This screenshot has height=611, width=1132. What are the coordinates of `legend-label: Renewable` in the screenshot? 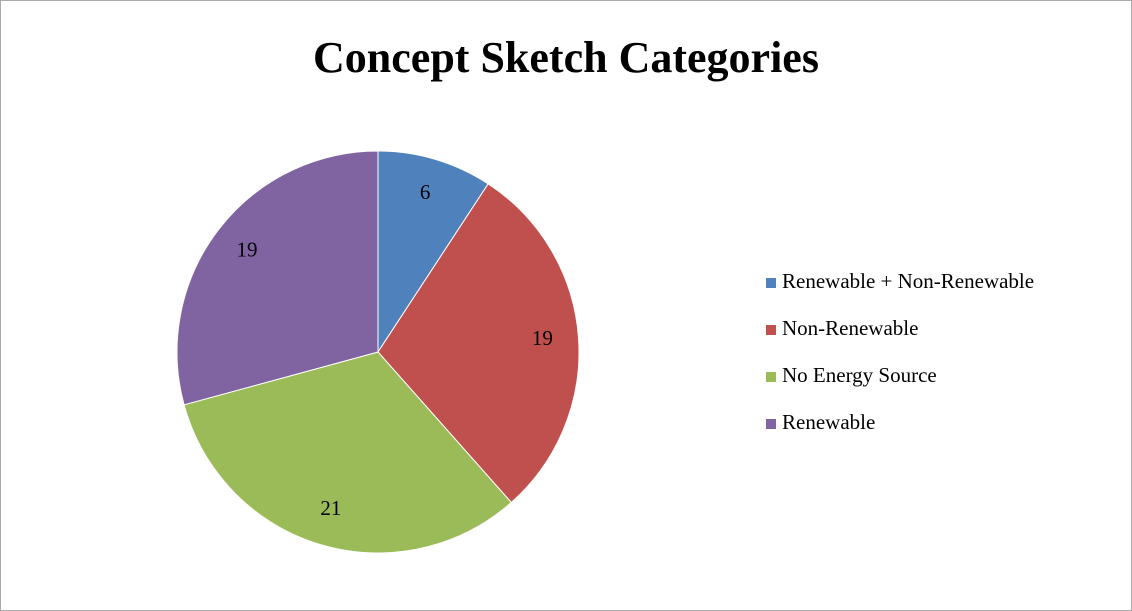 It's located at (828, 422).